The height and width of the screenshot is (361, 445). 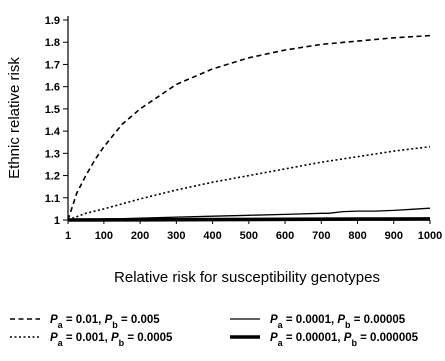 I want to click on x-tick-label: 1000, so click(x=430, y=236).